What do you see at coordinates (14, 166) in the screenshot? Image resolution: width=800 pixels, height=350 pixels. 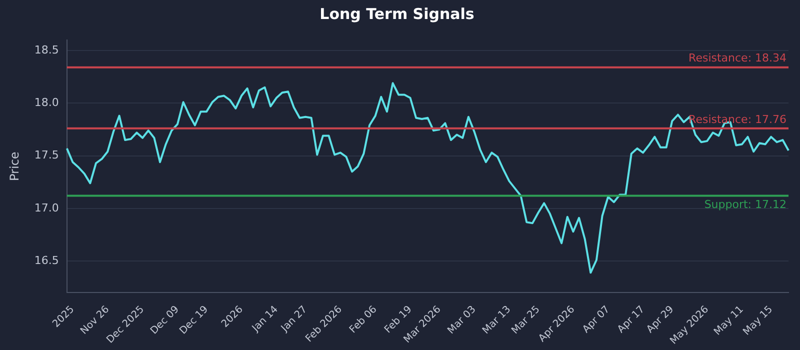 I see `y-axis-title: Price` at bounding box center [14, 166].